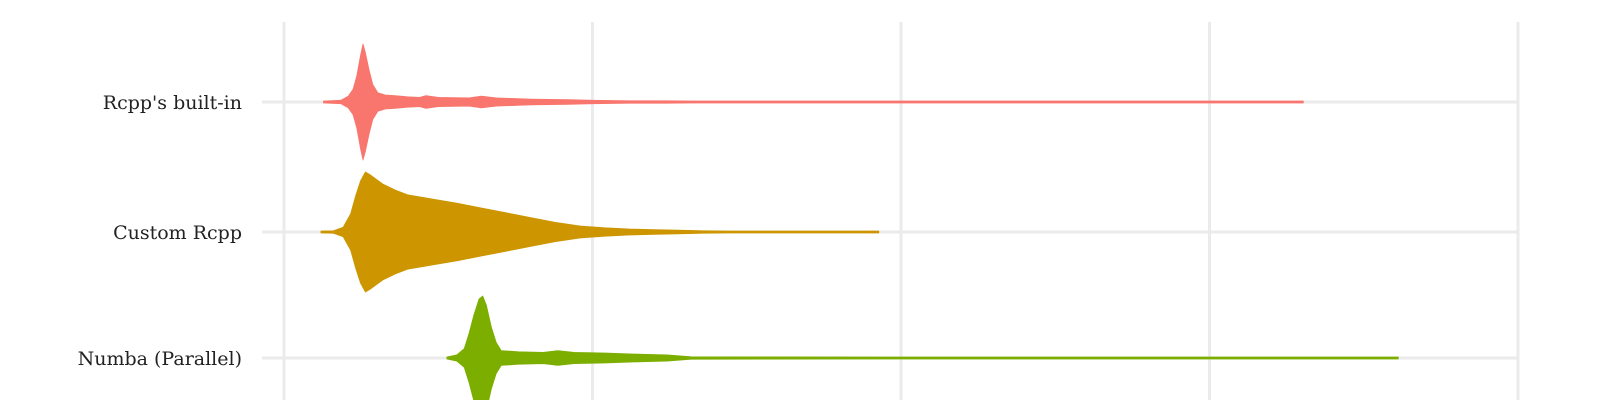 The height and width of the screenshot is (400, 1600). I want to click on y-tick-label-rcpp-s-built-in: Rcpp's built-in, so click(172, 103).